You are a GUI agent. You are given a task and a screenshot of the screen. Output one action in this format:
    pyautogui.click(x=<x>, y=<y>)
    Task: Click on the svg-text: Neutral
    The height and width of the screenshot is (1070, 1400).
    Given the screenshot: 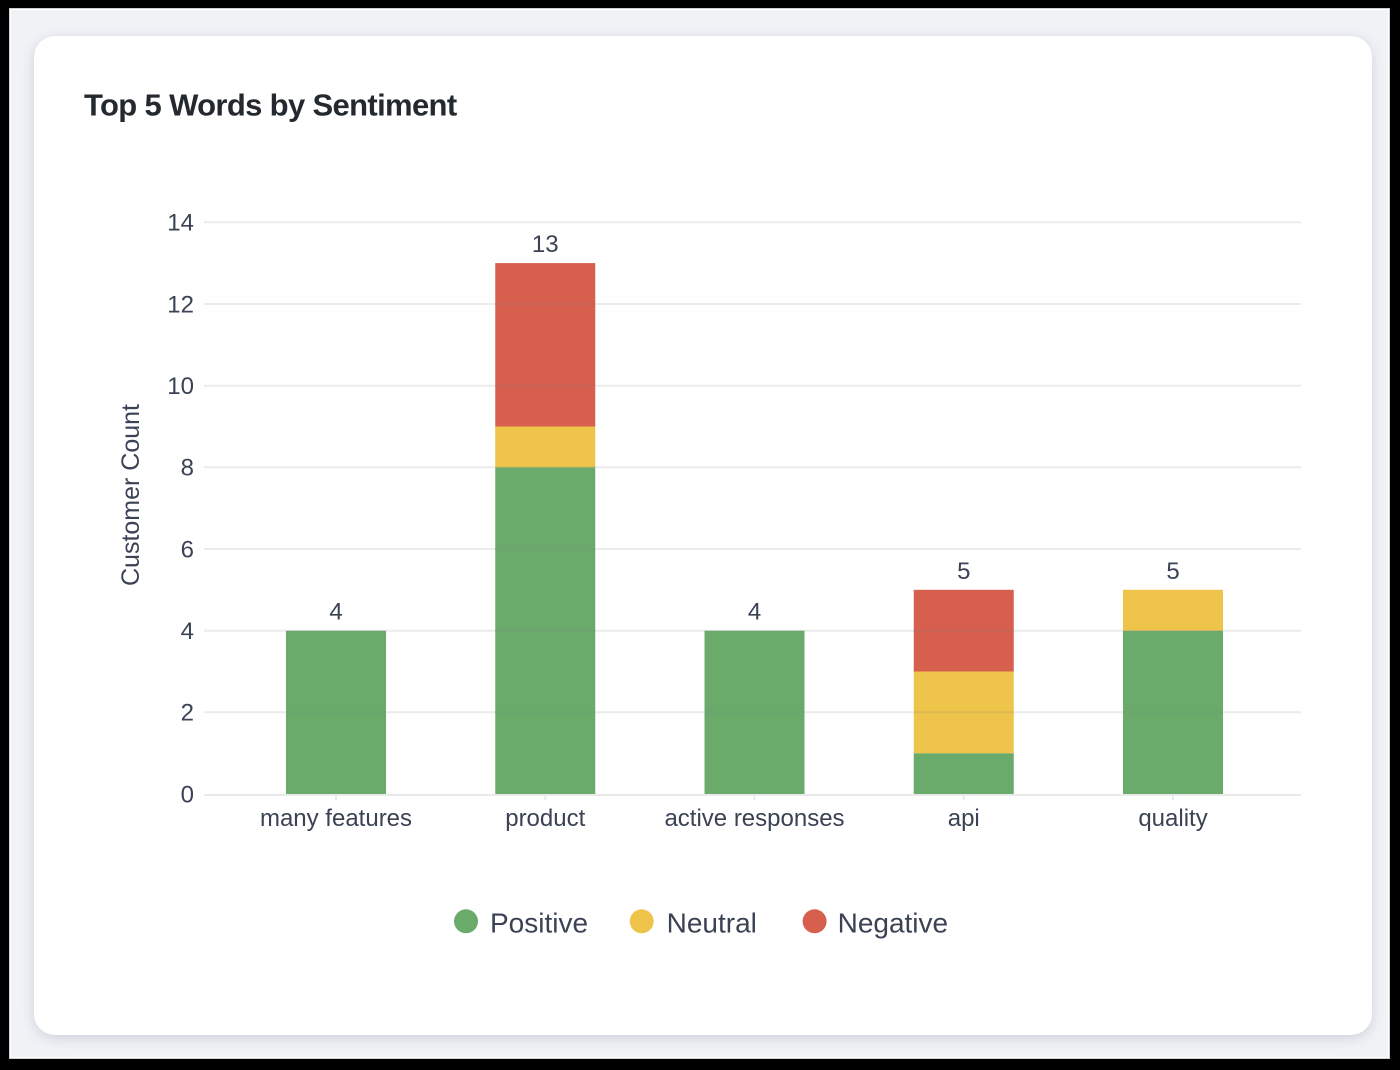 What is the action you would take?
    pyautogui.click(x=712, y=923)
    